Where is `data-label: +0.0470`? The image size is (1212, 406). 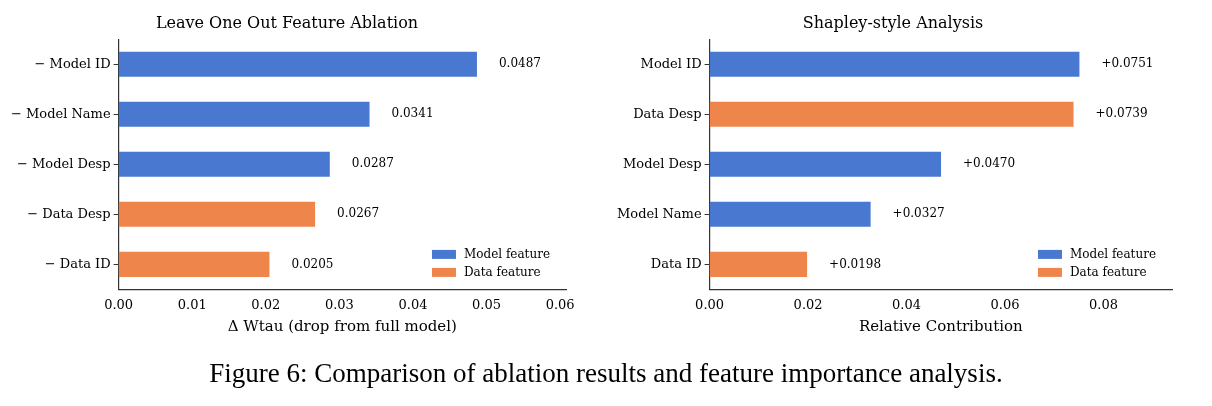
data-label: +0.0470 is located at coordinates (989, 163).